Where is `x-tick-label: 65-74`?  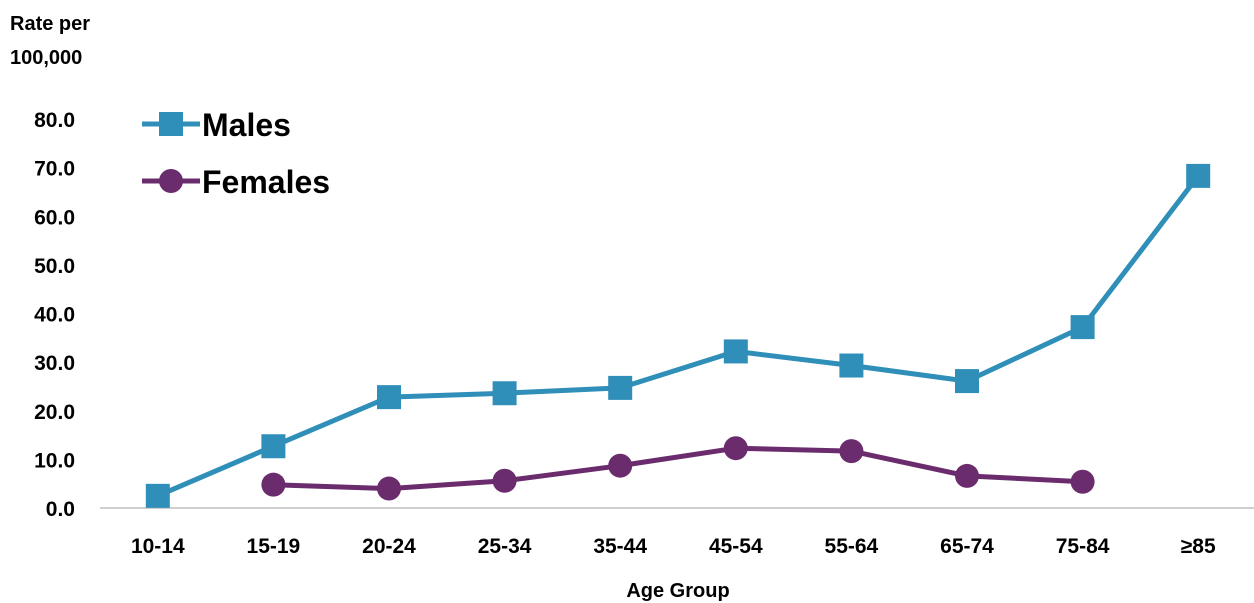 x-tick-label: 65-74 is located at coordinates (967, 546).